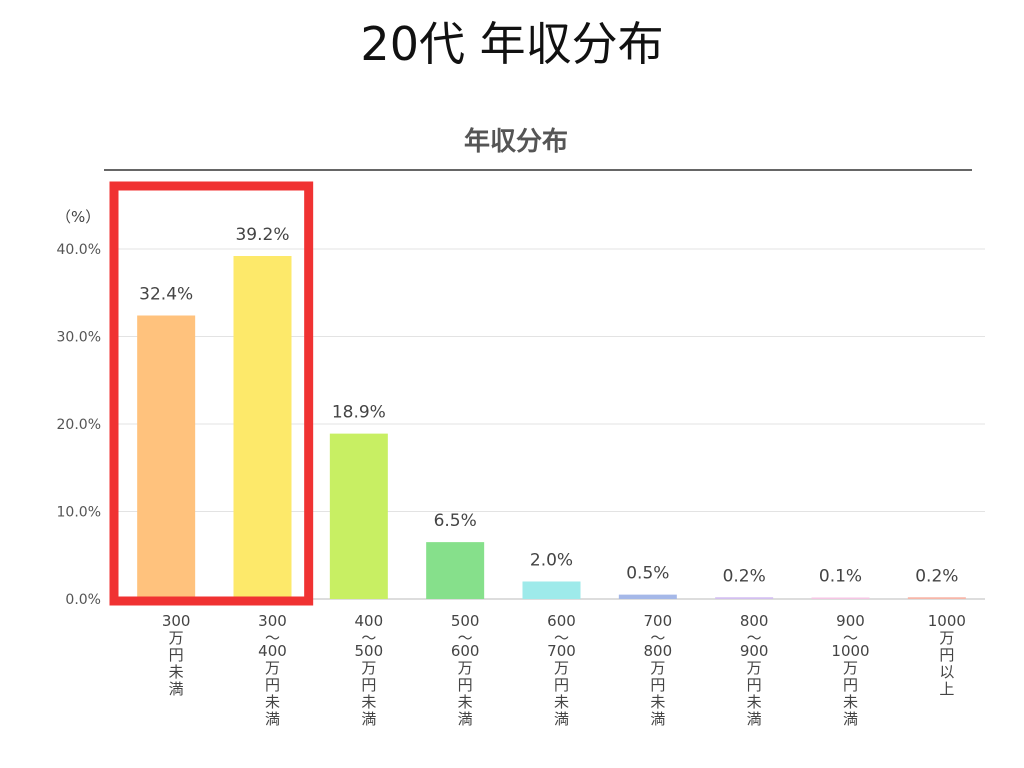 The height and width of the screenshot is (768, 1024). I want to click on chart-title: 年収分布, so click(516, 141).